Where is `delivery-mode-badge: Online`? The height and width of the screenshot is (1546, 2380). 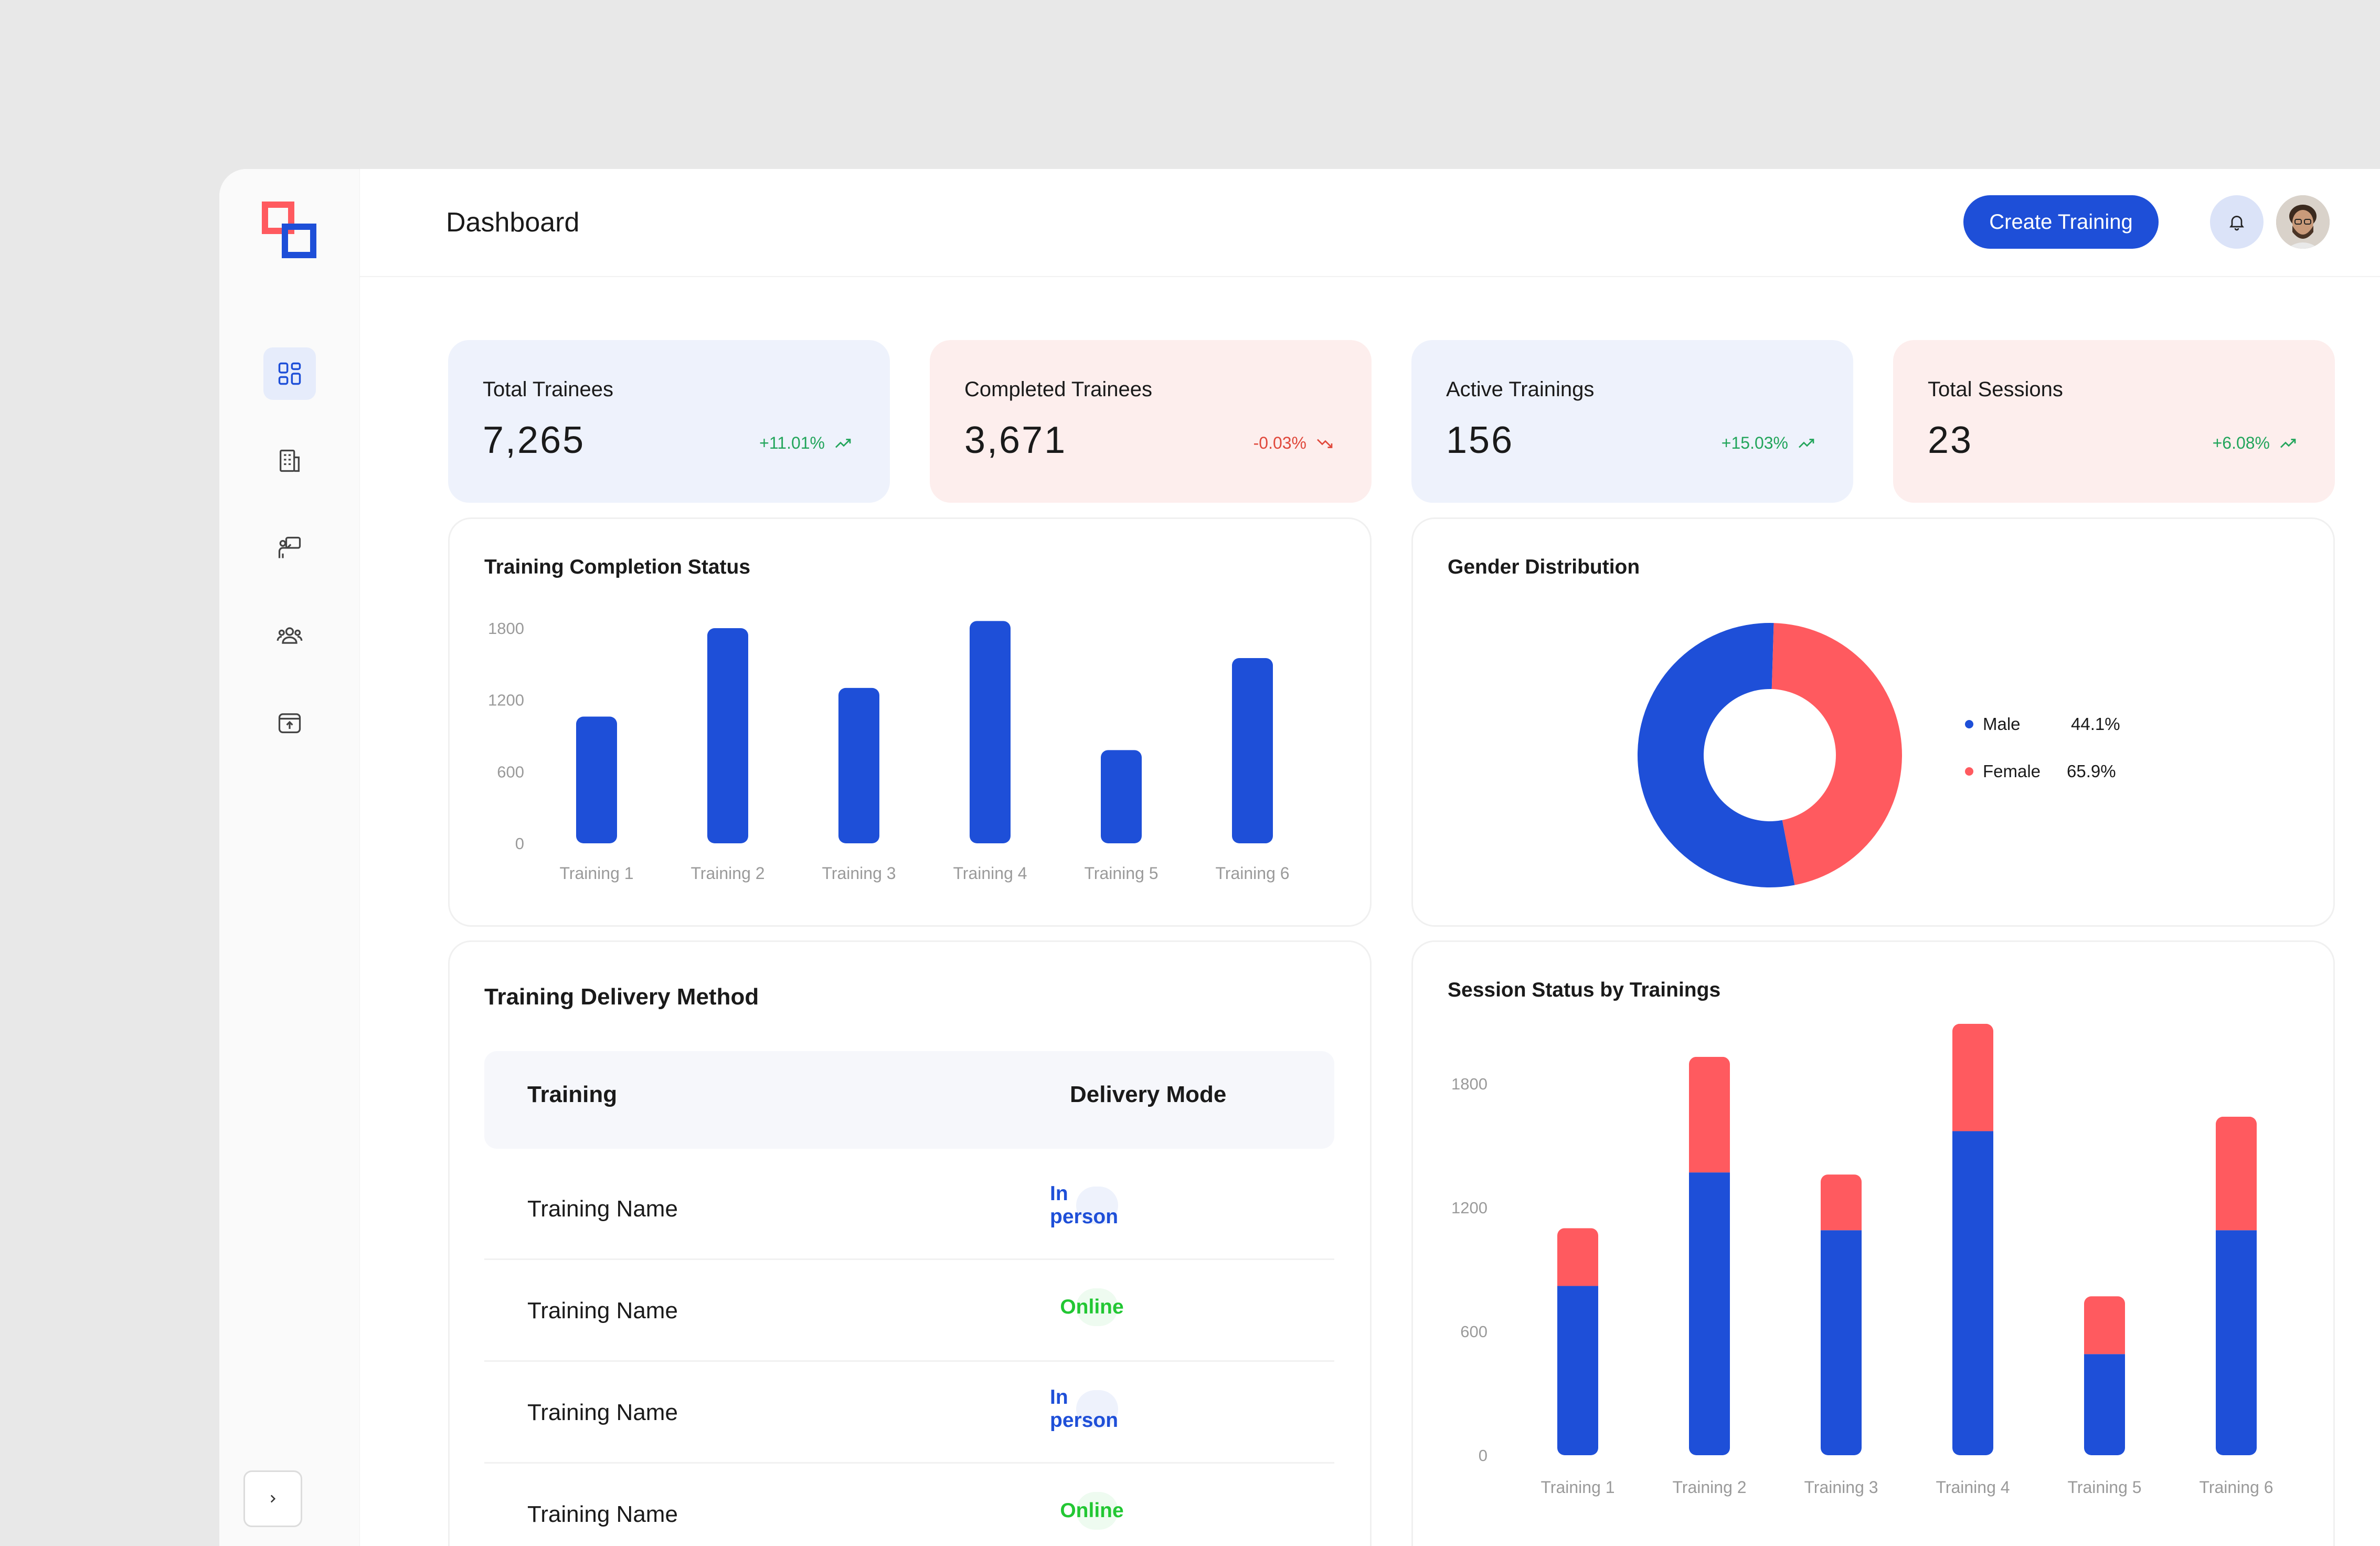 delivery-mode-badge: Online is located at coordinates (1092, 1307).